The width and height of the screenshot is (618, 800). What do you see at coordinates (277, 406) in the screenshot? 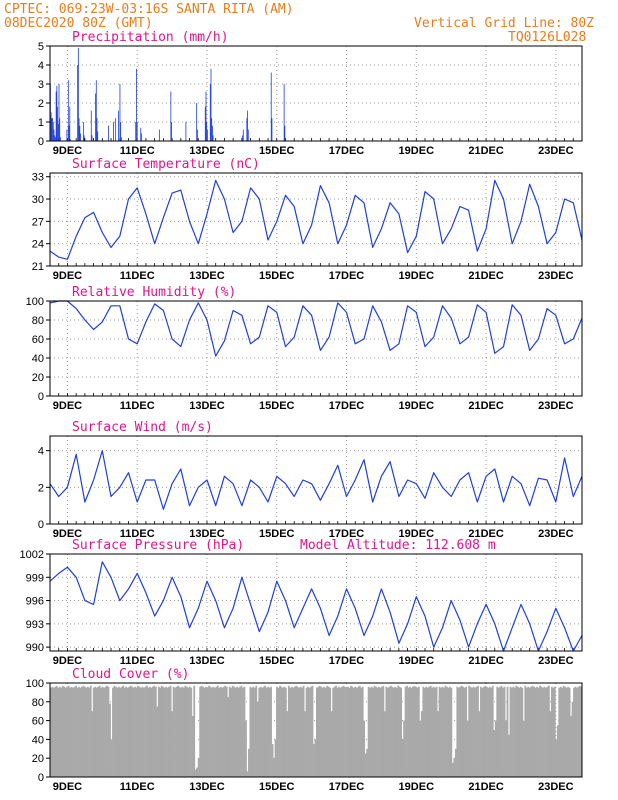
I see `x-tick-label: 15DEC` at bounding box center [277, 406].